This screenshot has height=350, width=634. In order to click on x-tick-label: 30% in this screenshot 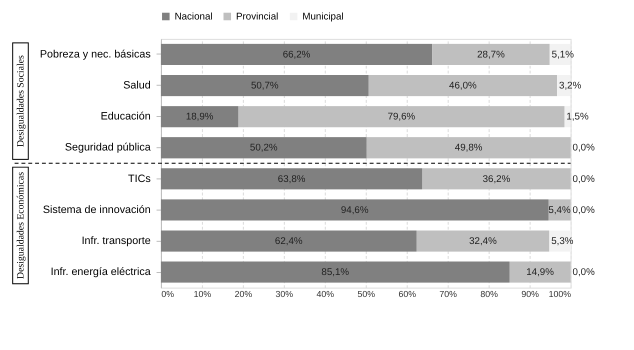, I will do `click(285, 293)`.